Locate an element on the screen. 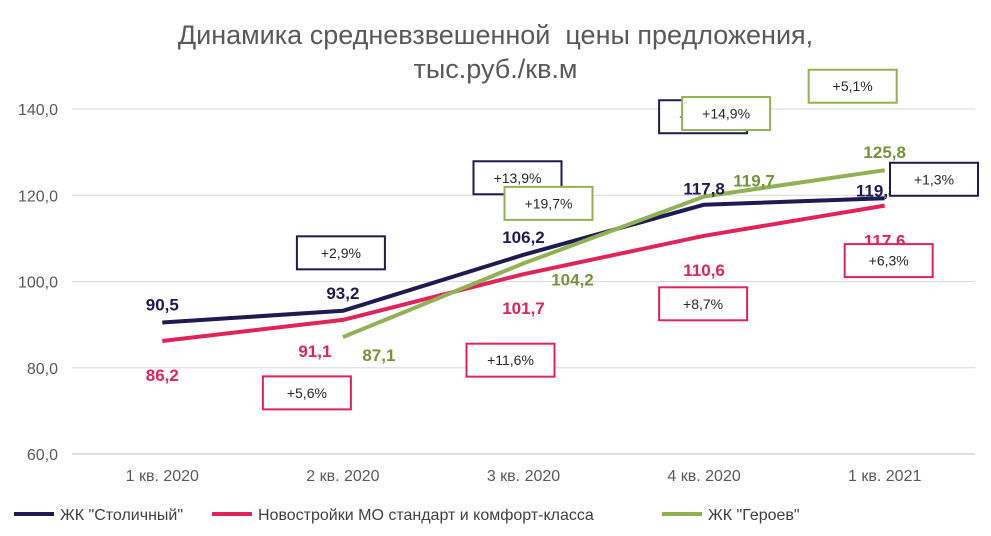  change-label: +5,1% is located at coordinates (853, 86).